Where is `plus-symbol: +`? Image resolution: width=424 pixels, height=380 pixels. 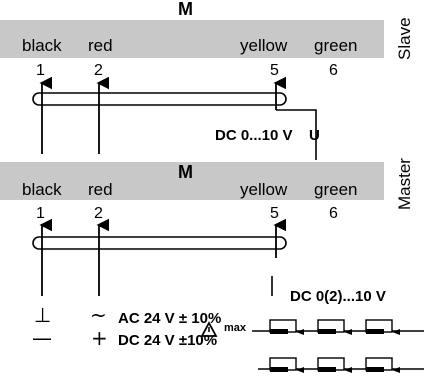
plus-symbol: + is located at coordinates (99, 338).